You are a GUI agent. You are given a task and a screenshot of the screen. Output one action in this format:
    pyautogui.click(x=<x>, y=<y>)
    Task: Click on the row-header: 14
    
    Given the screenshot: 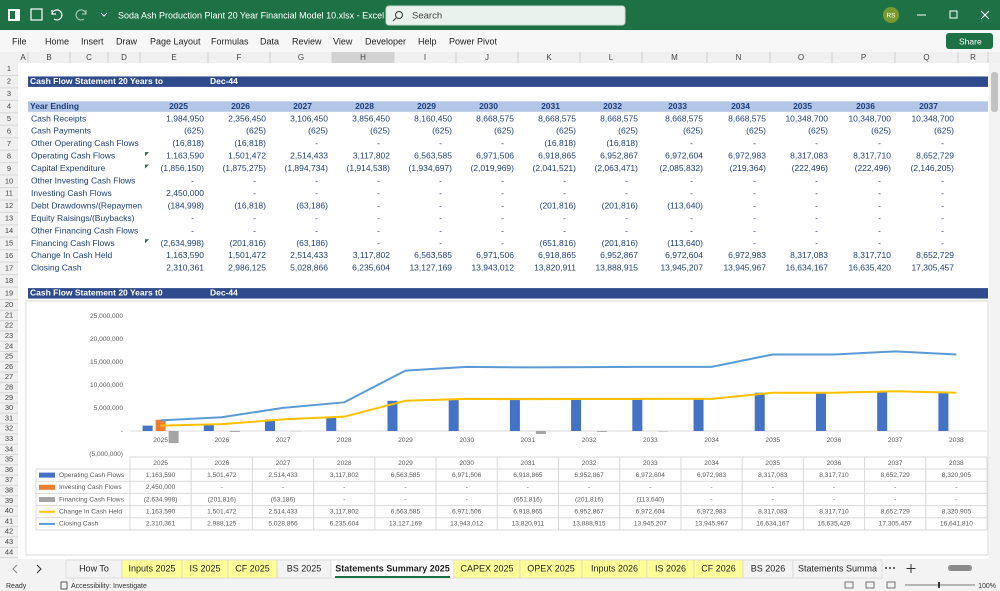 What is the action you would take?
    pyautogui.click(x=9, y=230)
    